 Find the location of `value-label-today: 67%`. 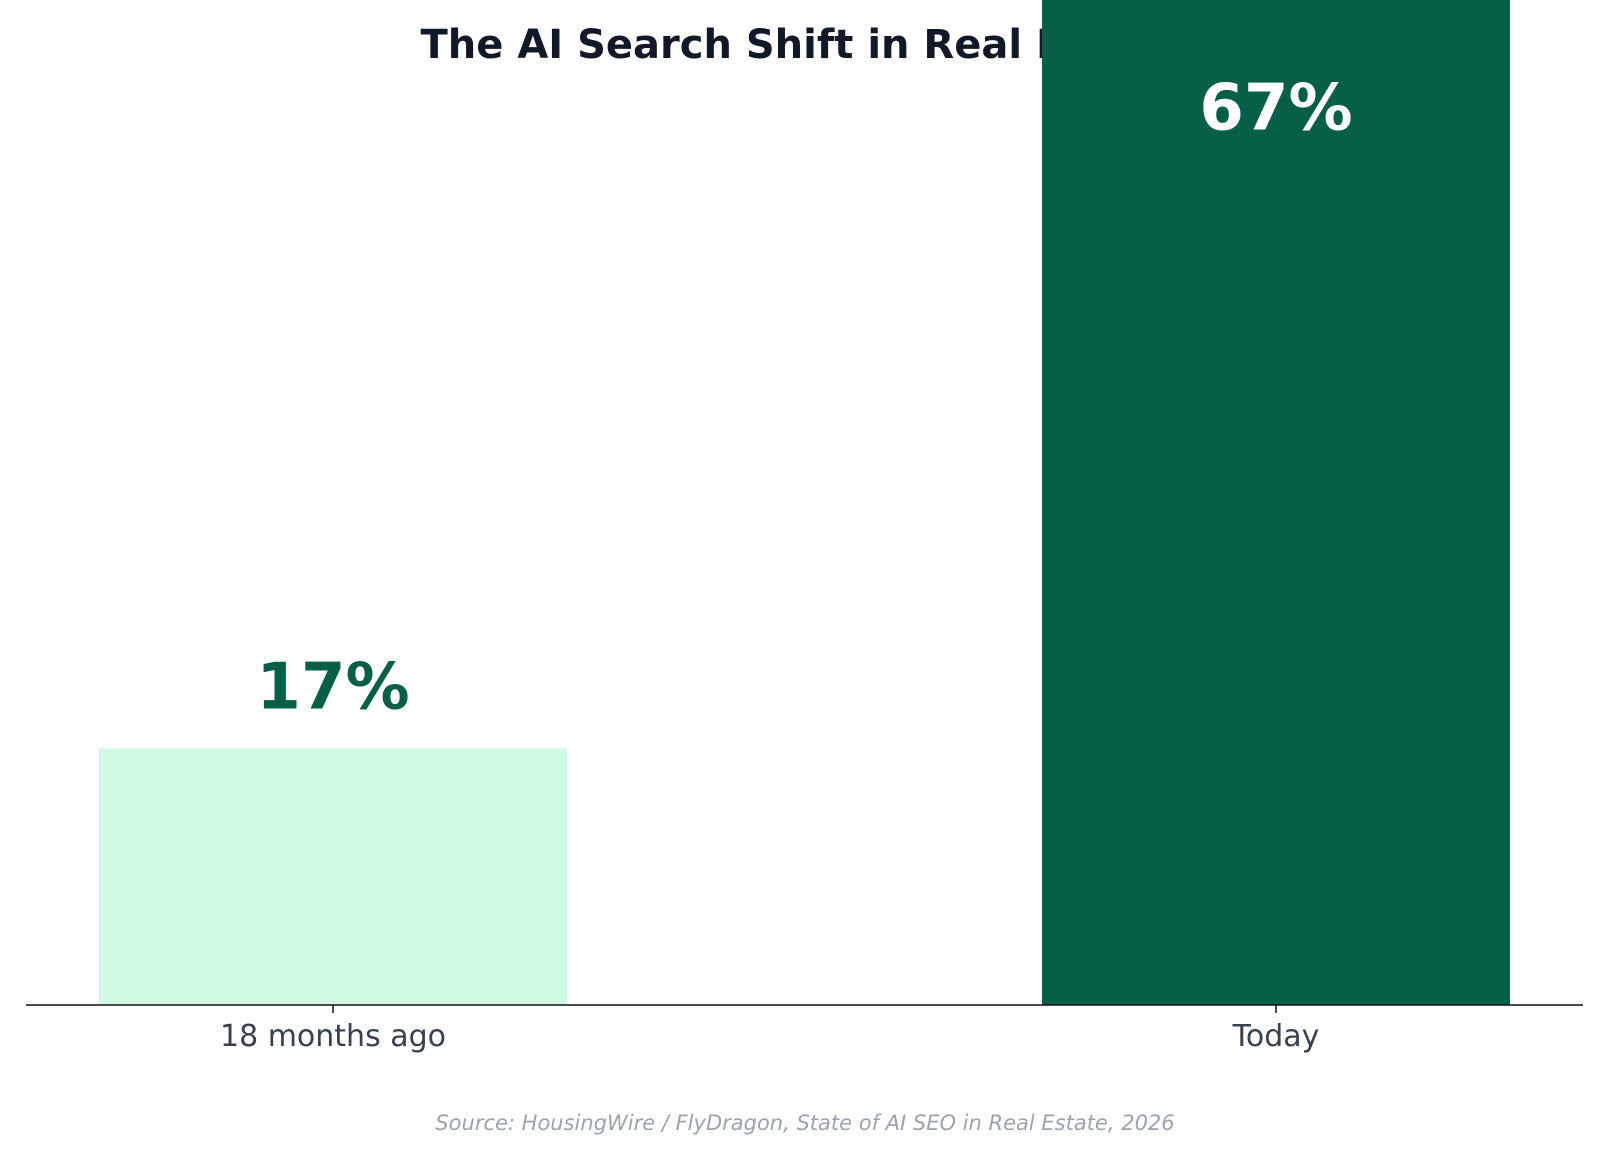

value-label-today: 67% is located at coordinates (1275, 108).